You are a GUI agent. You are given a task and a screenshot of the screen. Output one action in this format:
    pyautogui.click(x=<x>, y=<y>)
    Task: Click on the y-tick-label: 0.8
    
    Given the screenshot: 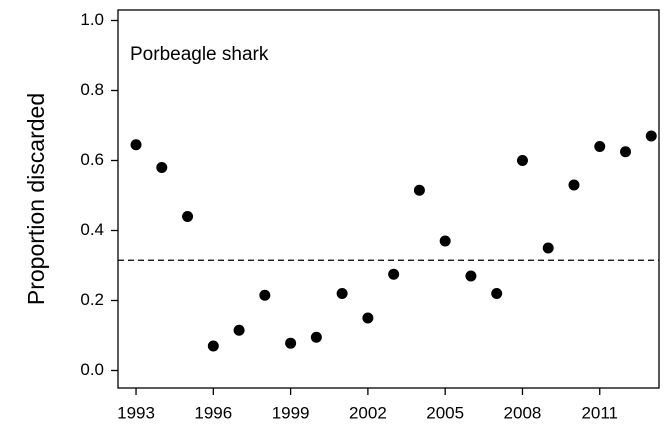 What is the action you would take?
    pyautogui.click(x=92, y=89)
    